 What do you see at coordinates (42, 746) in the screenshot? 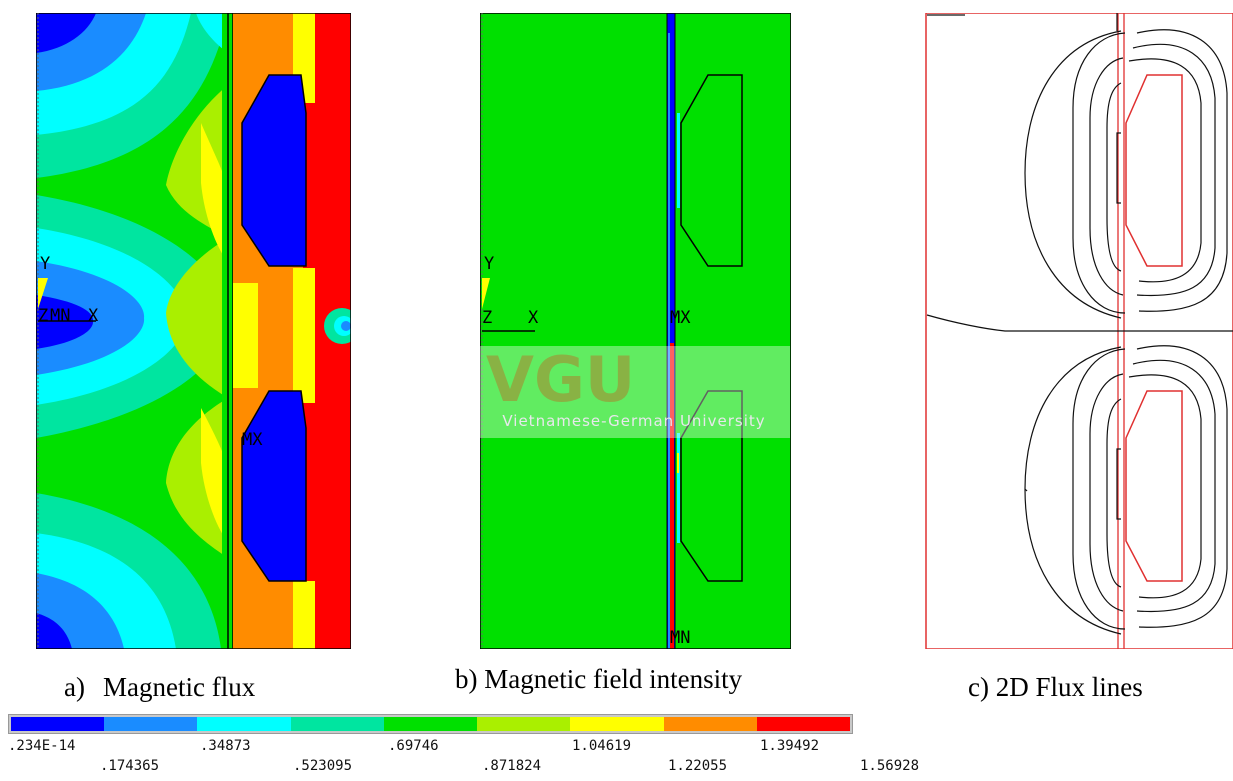
I see `legend-tick: .234E-14` at bounding box center [42, 746].